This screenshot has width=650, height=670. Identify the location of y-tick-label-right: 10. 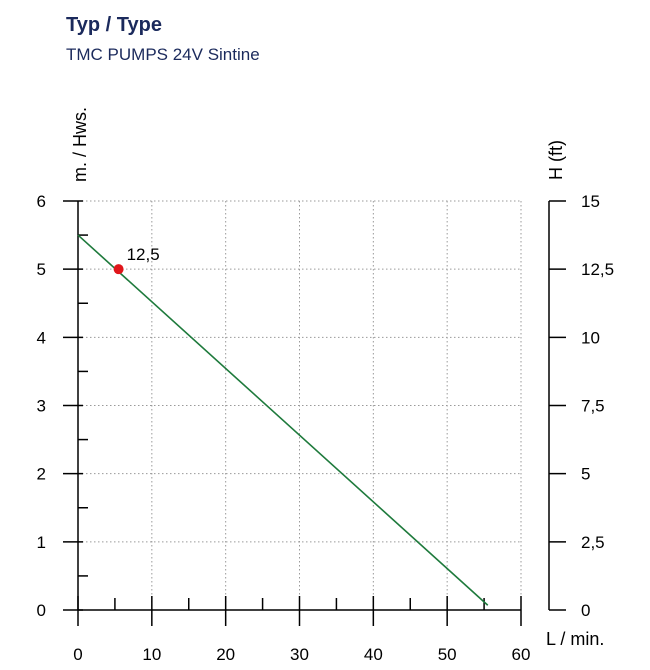
(590, 337).